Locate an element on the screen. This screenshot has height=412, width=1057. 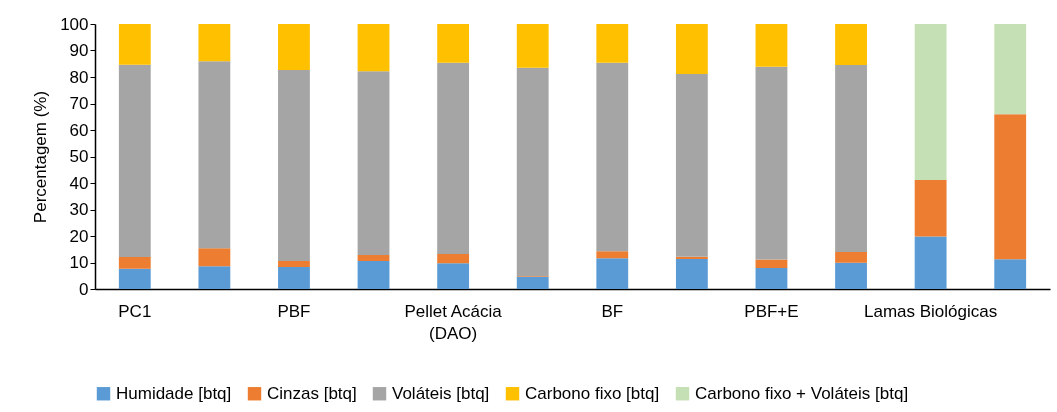
x-tick-label: Lamas Biológicas is located at coordinates (931, 311).